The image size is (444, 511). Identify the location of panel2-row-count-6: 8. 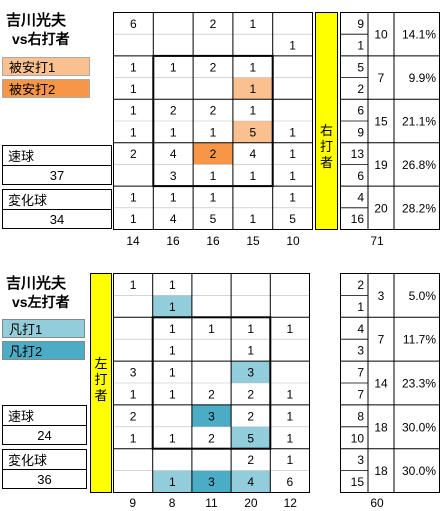
(360, 416).